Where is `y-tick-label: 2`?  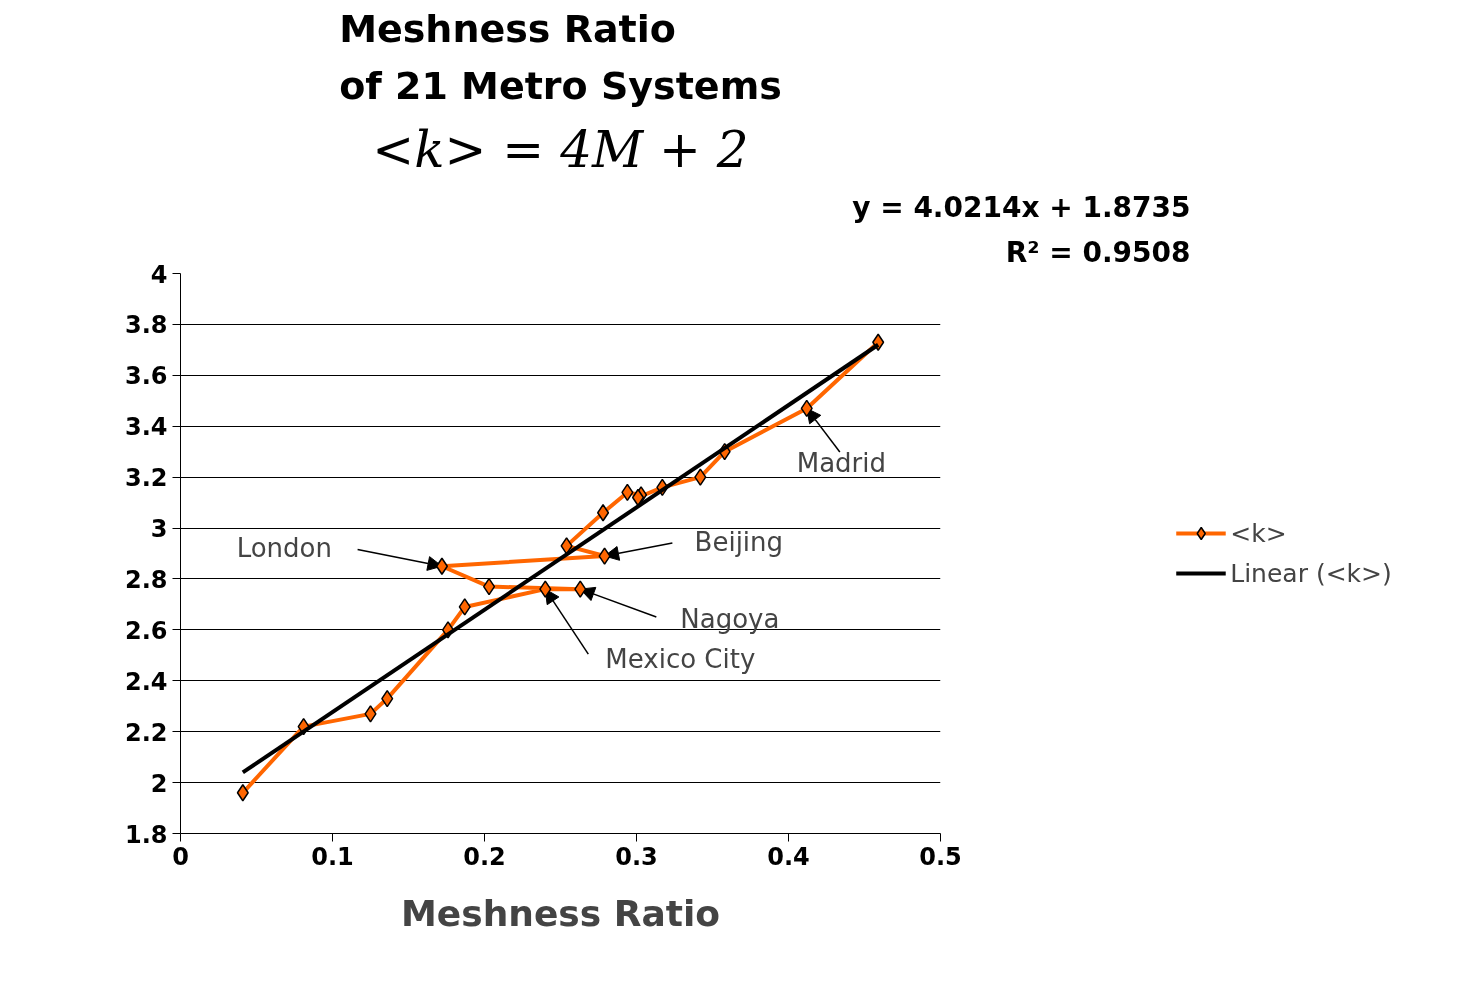 y-tick-label: 2 is located at coordinates (159, 783).